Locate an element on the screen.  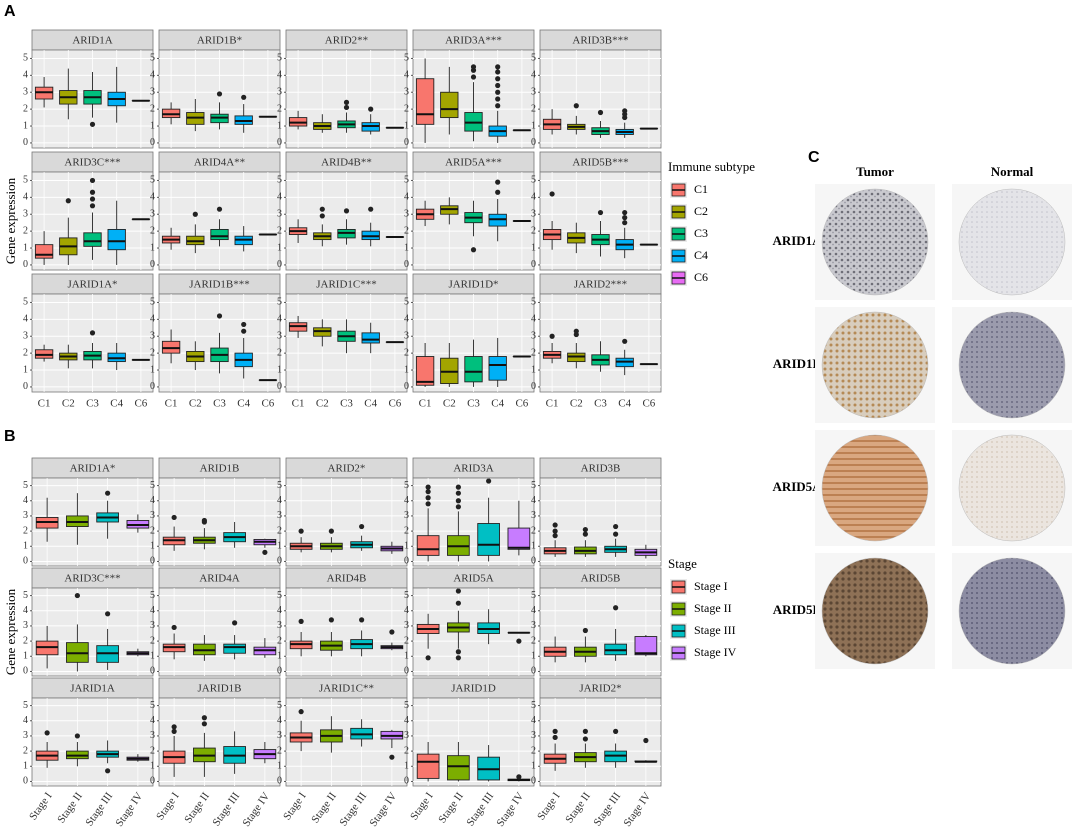
row-label: ARID1A is located at coordinates (797, 240).